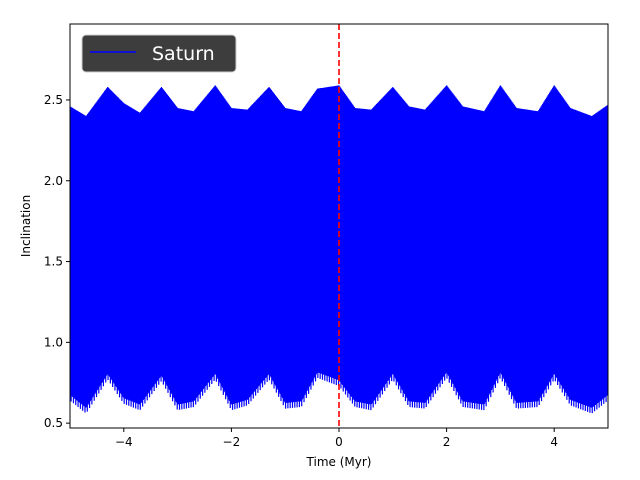  What do you see at coordinates (339, 442) in the screenshot?
I see `x-tick-label: 0` at bounding box center [339, 442].